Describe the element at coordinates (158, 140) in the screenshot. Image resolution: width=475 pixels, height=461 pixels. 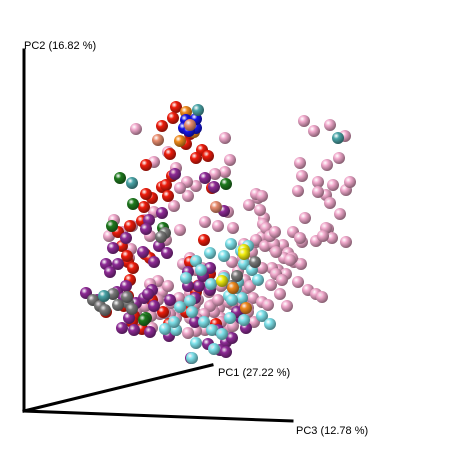
I see `data-point-salmon` at that location.